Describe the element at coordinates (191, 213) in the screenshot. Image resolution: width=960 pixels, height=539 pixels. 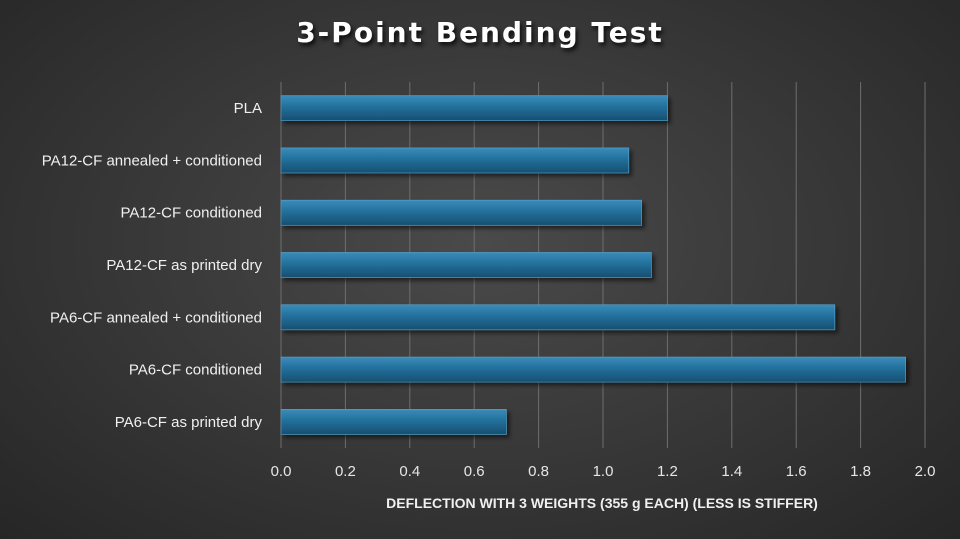
I see `category-label: PA12-CF conditioned` at that location.